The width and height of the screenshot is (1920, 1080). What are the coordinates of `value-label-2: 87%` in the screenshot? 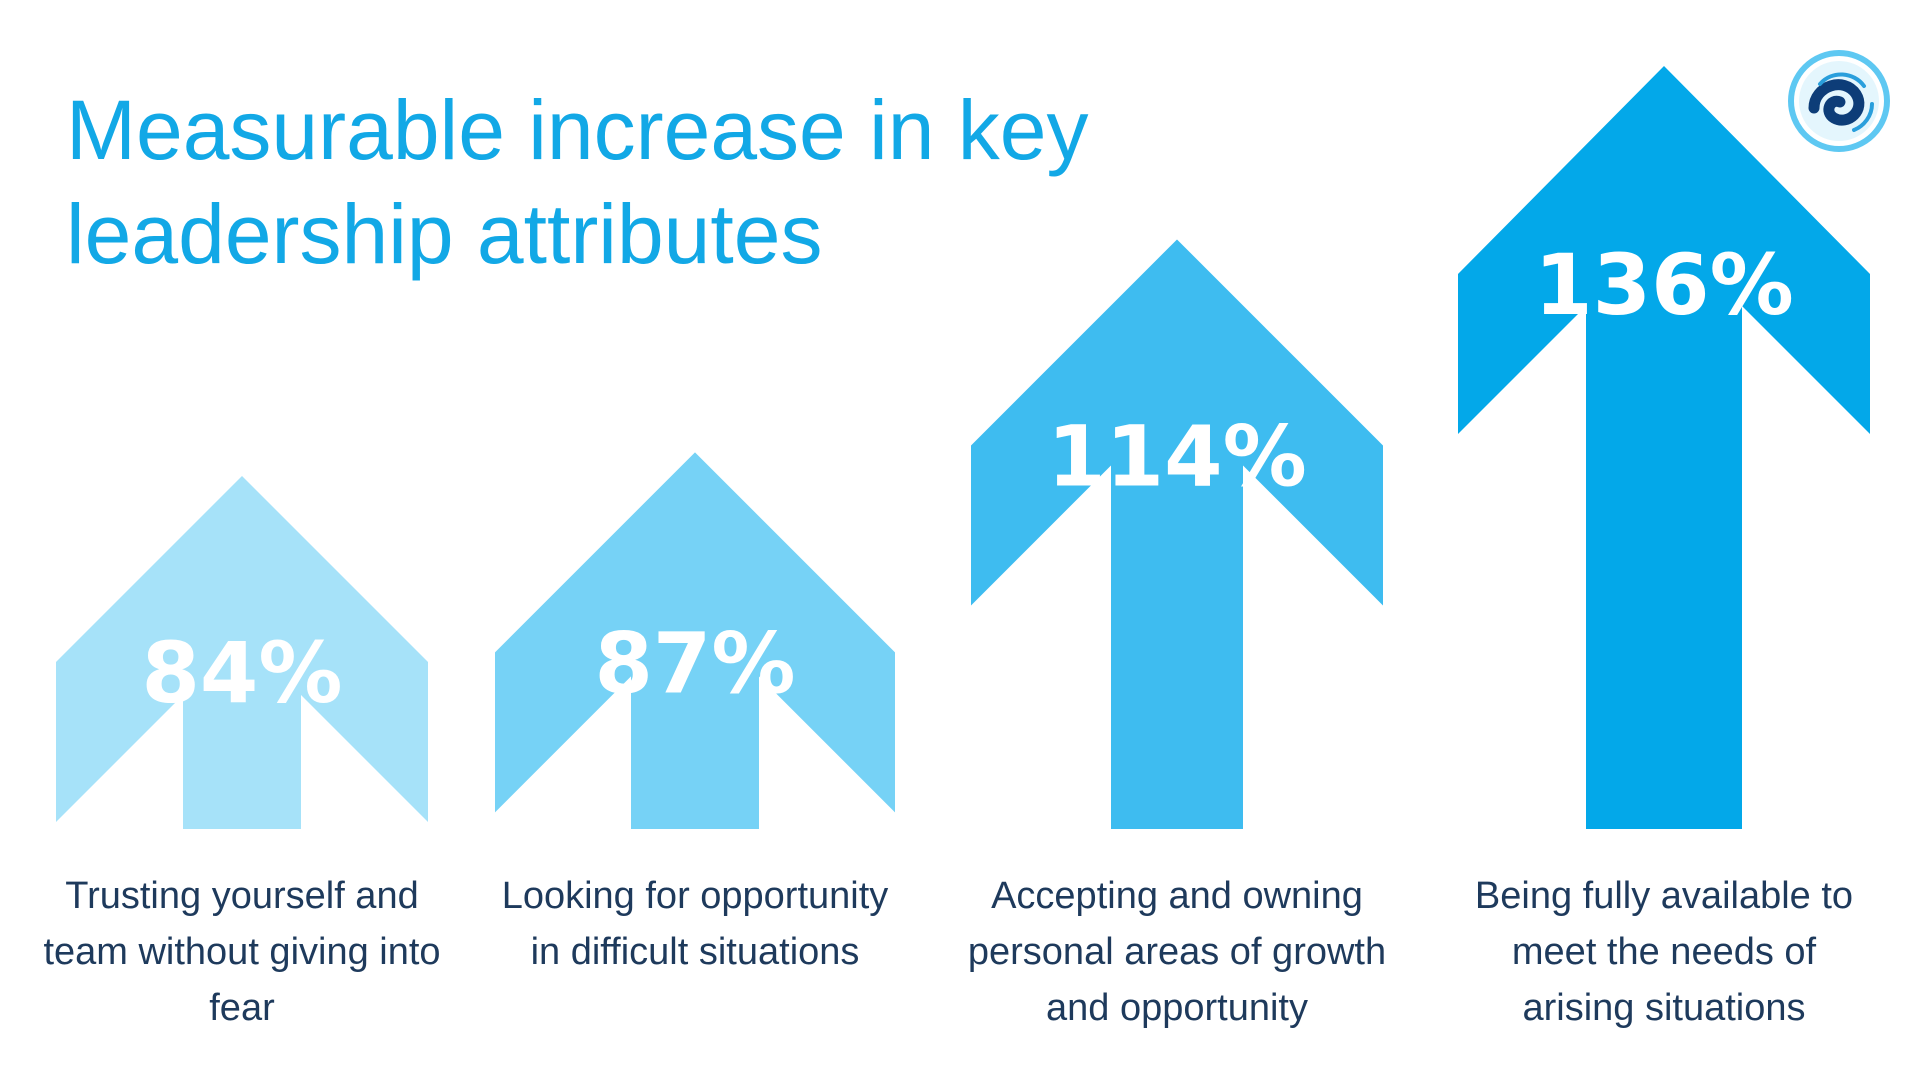 It's located at (694, 663).